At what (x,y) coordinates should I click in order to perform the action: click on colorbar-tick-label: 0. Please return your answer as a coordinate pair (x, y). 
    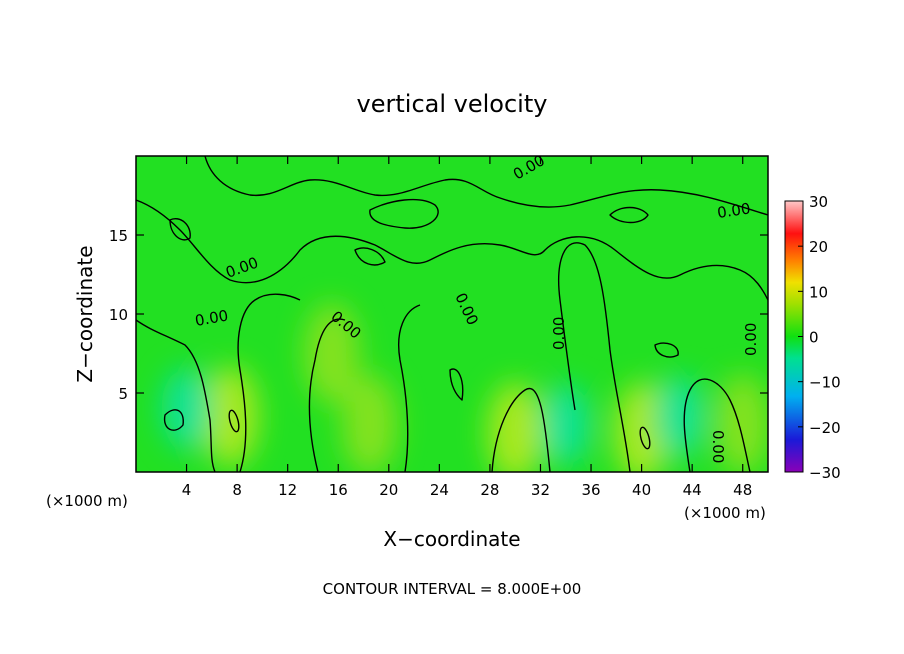
    Looking at the image, I should click on (814, 338).